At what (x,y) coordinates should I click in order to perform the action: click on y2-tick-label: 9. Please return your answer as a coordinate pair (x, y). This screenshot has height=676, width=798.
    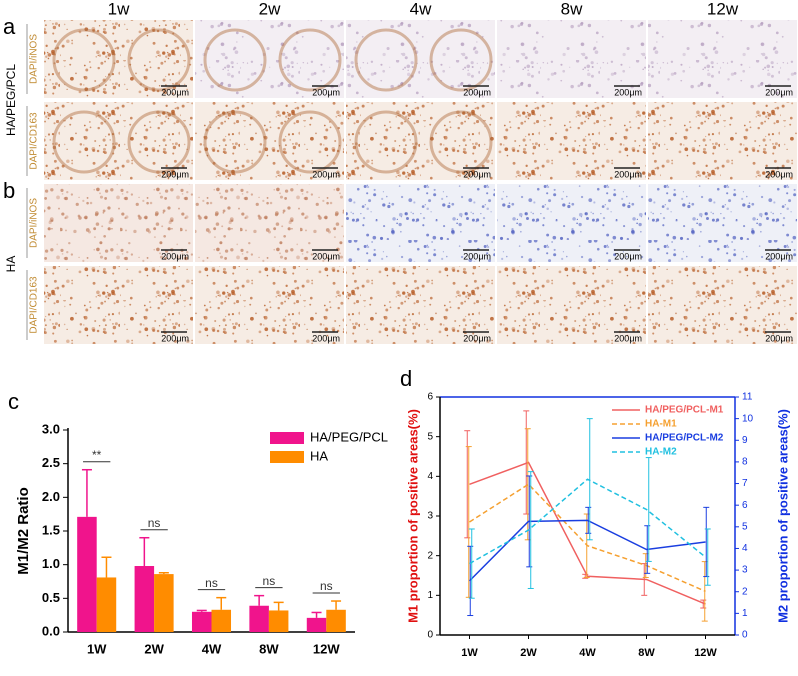
    Looking at the image, I should click on (745, 440).